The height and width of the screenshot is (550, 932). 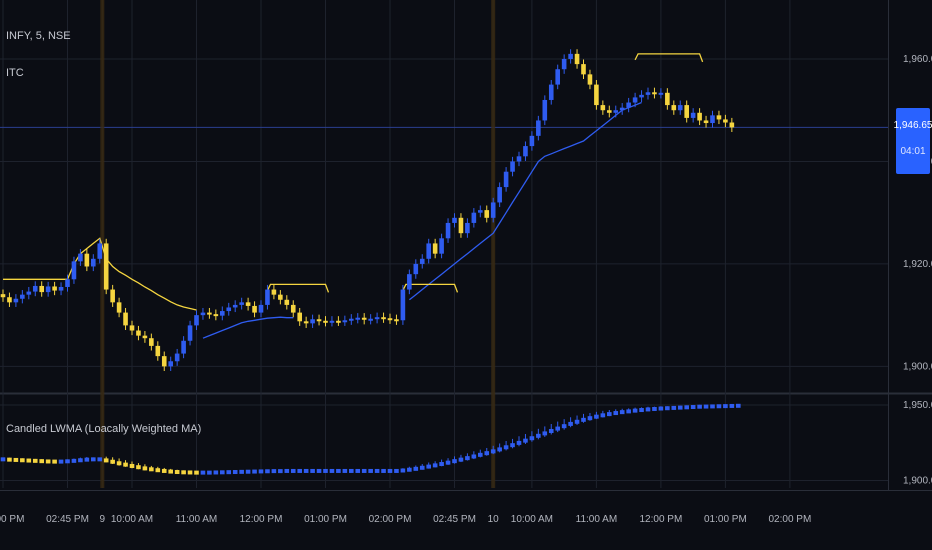 I want to click on indicator-label-lwma: Candled LWMA (Loacally Weighted MA), so click(x=103, y=429).